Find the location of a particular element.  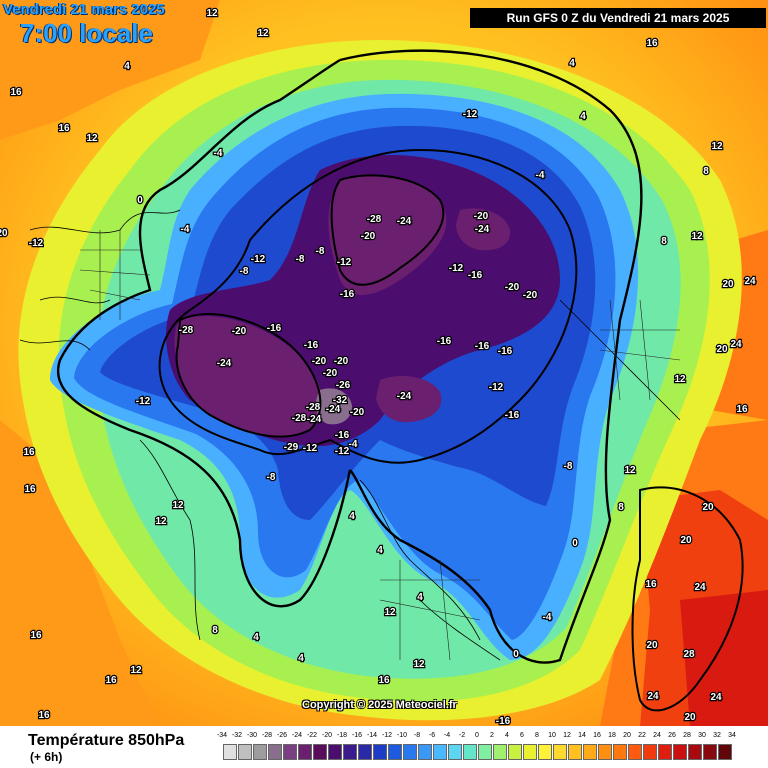

scale-tick-label: 18 is located at coordinates (612, 735).